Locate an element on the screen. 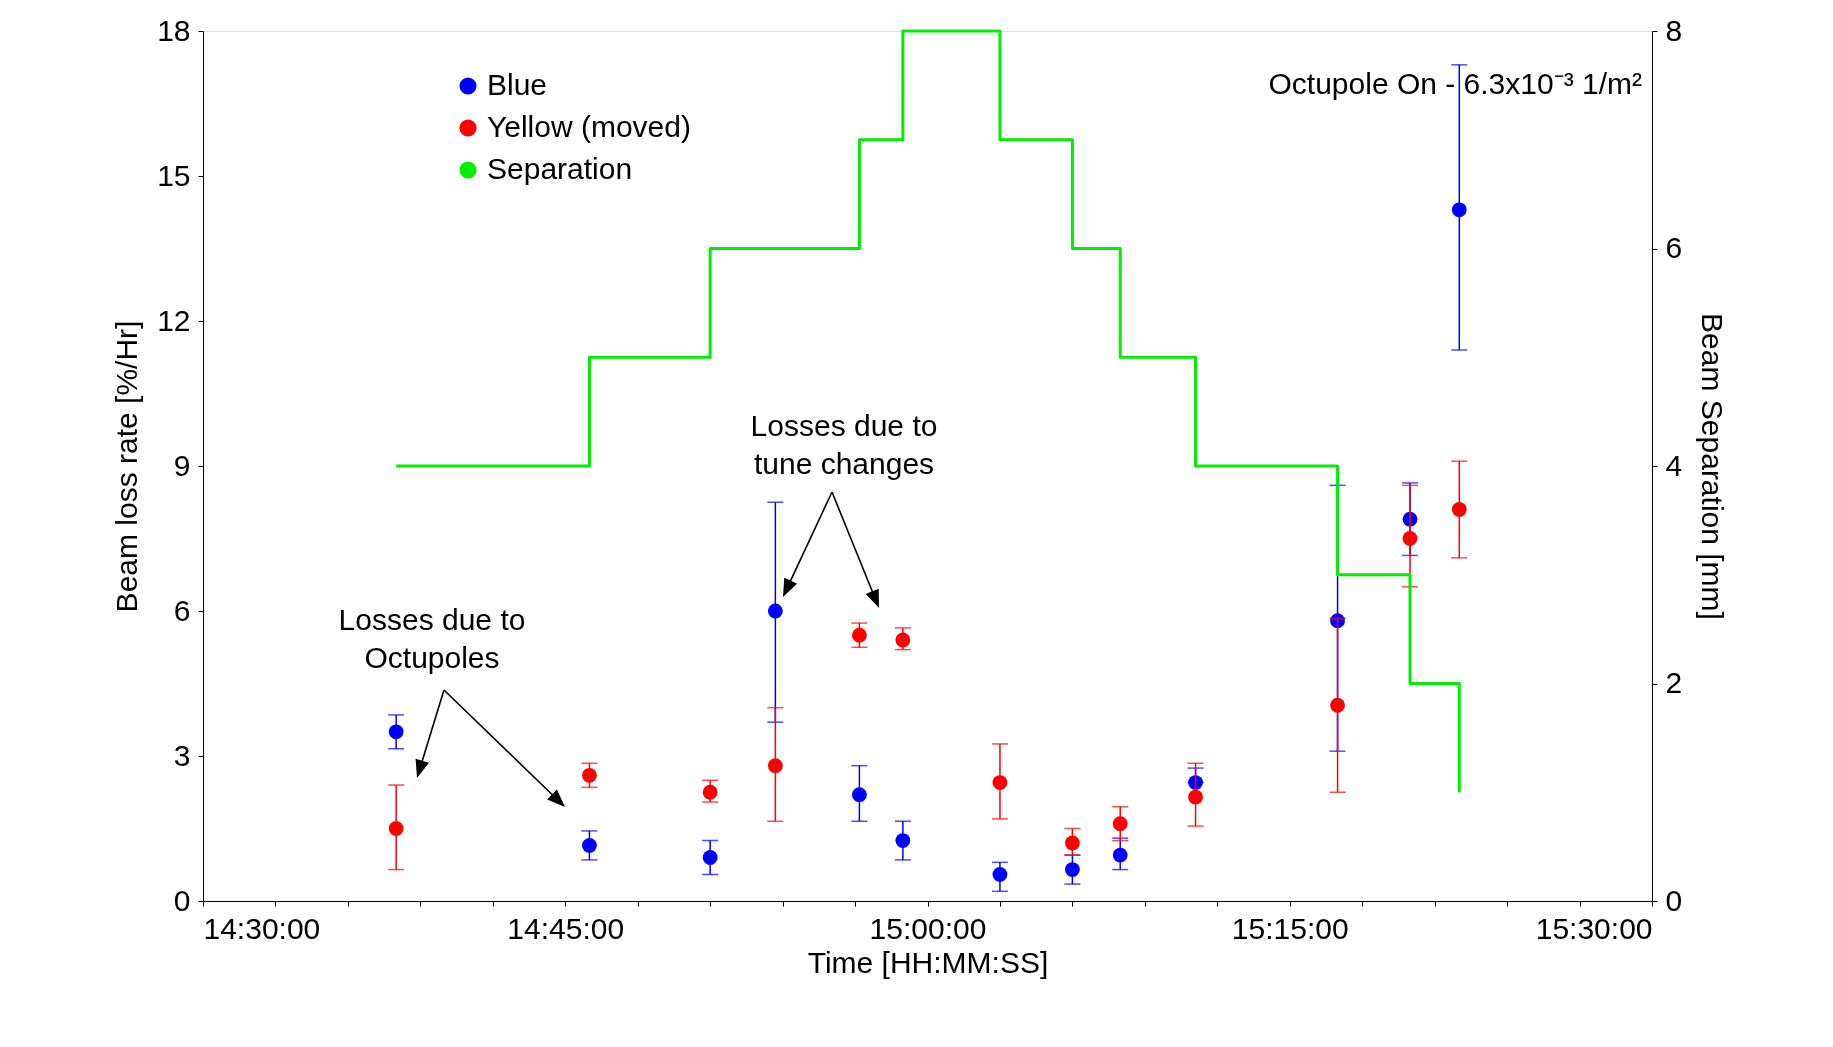 This screenshot has width=1833, height=1047. y-tick-label: 6 is located at coordinates (182, 610).